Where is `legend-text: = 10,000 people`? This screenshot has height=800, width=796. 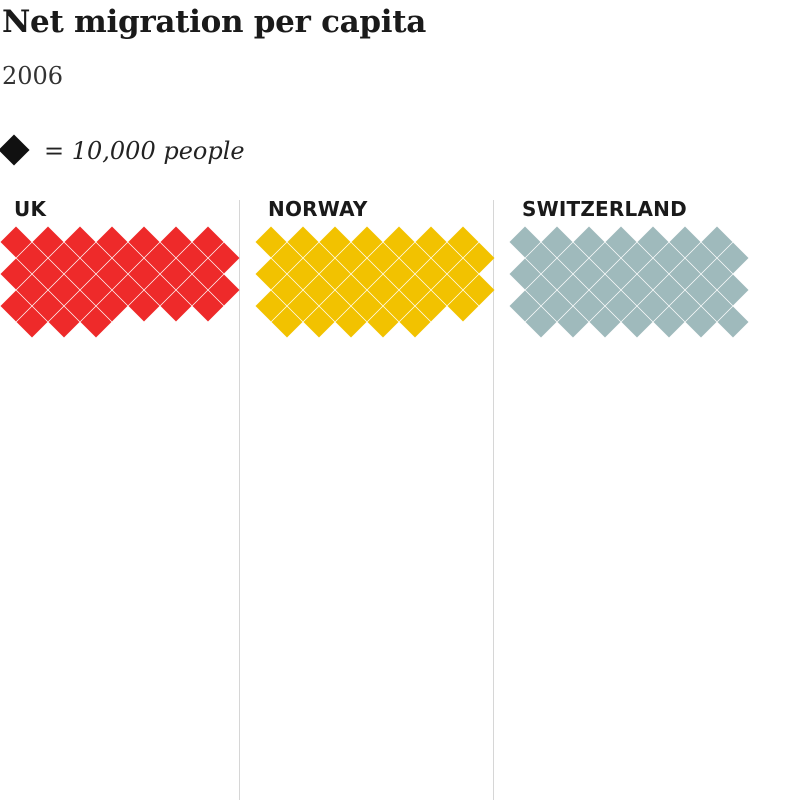 legend-text: = 10,000 people is located at coordinates (144, 151).